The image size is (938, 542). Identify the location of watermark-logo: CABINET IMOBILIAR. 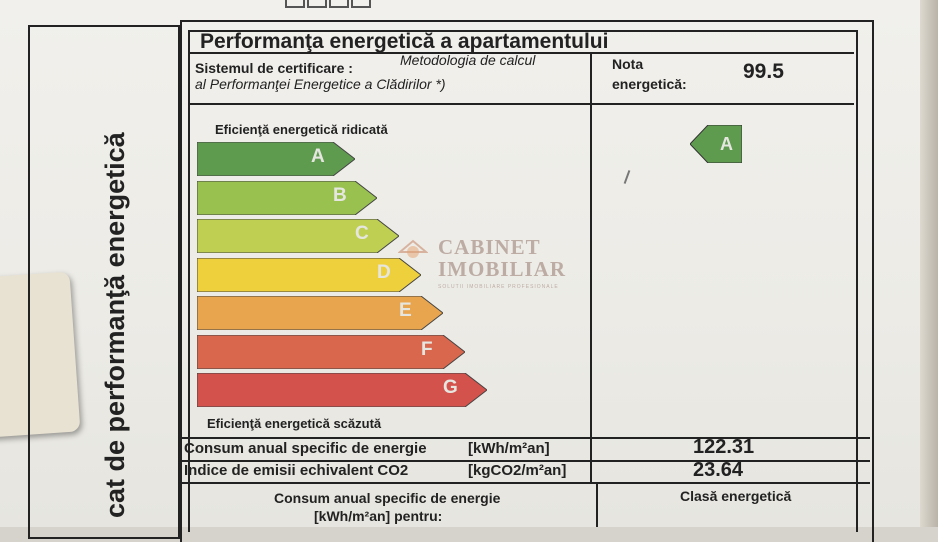
(483, 258).